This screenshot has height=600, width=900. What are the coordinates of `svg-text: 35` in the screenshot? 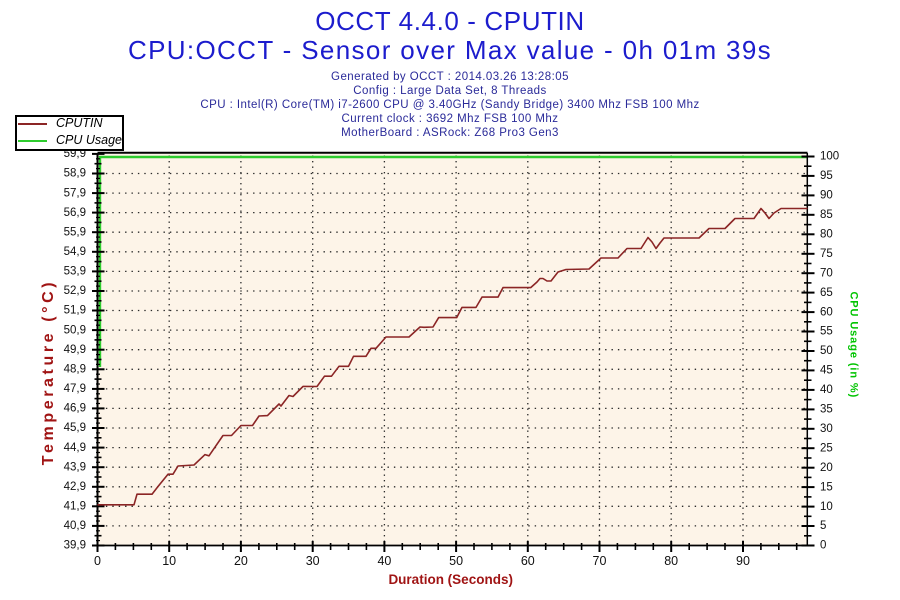 It's located at (826, 410).